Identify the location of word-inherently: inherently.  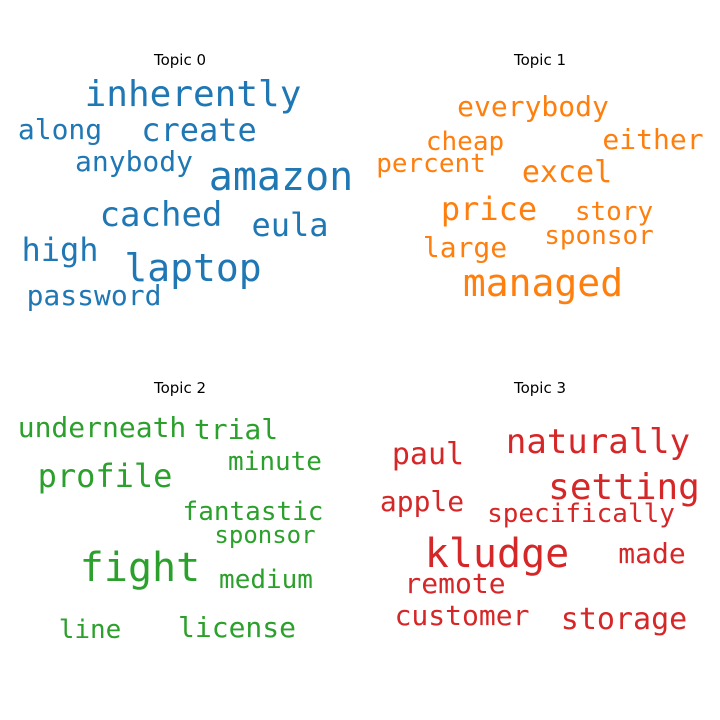
(193, 94).